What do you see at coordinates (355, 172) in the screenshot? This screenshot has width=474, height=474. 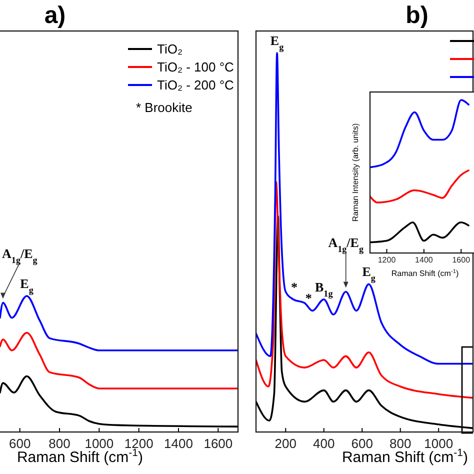 I see `y-axis-title: Raman Intensity (arb. units)` at bounding box center [355, 172].